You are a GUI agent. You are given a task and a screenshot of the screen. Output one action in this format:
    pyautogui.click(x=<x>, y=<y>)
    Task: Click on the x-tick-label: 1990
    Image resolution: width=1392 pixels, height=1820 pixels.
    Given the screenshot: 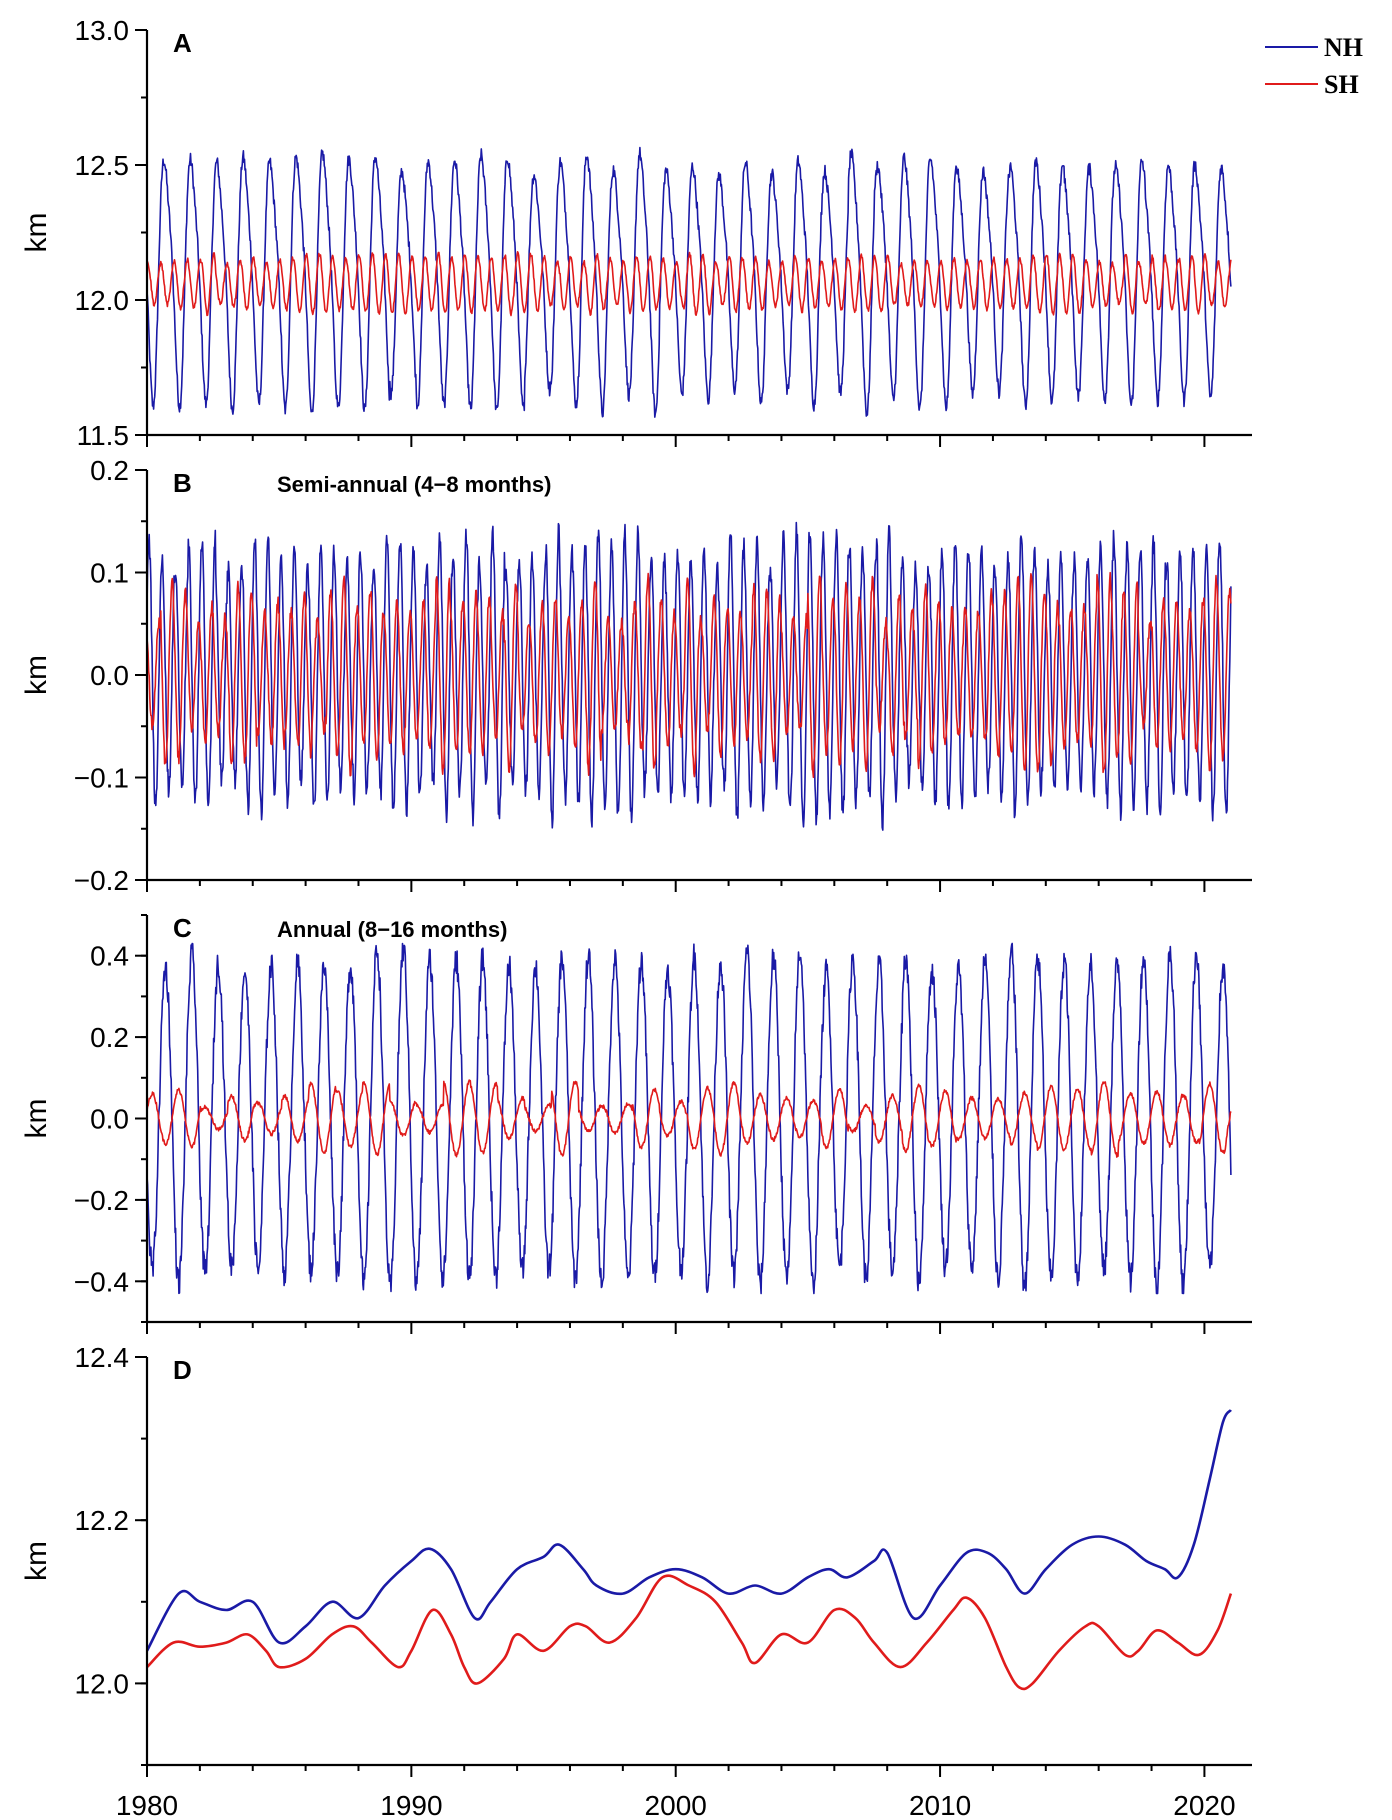 What is the action you would take?
    pyautogui.click(x=411, y=1805)
    